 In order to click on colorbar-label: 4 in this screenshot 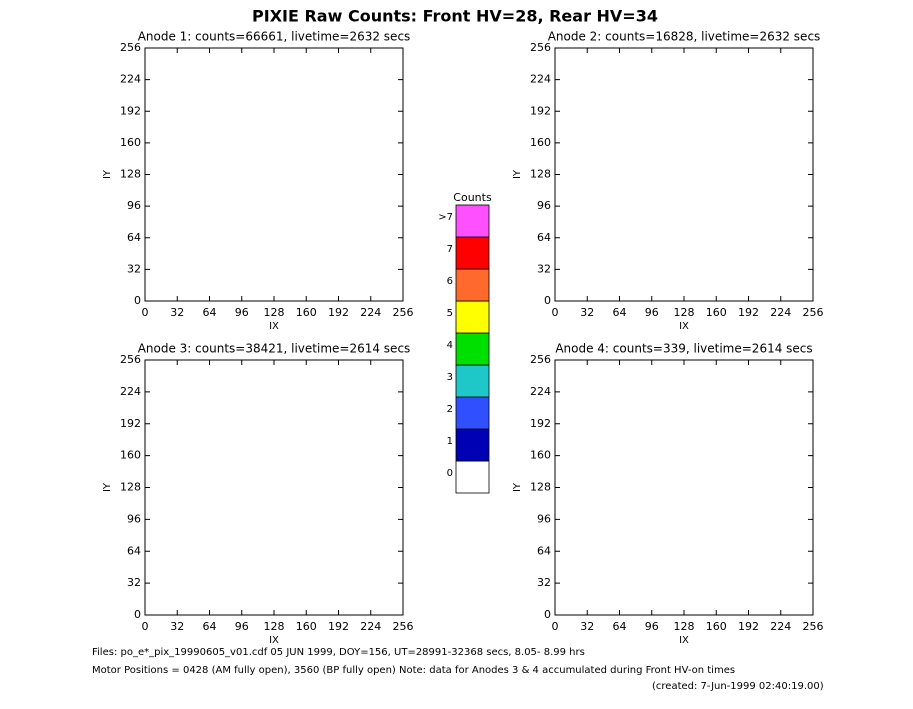, I will do `click(450, 345)`.